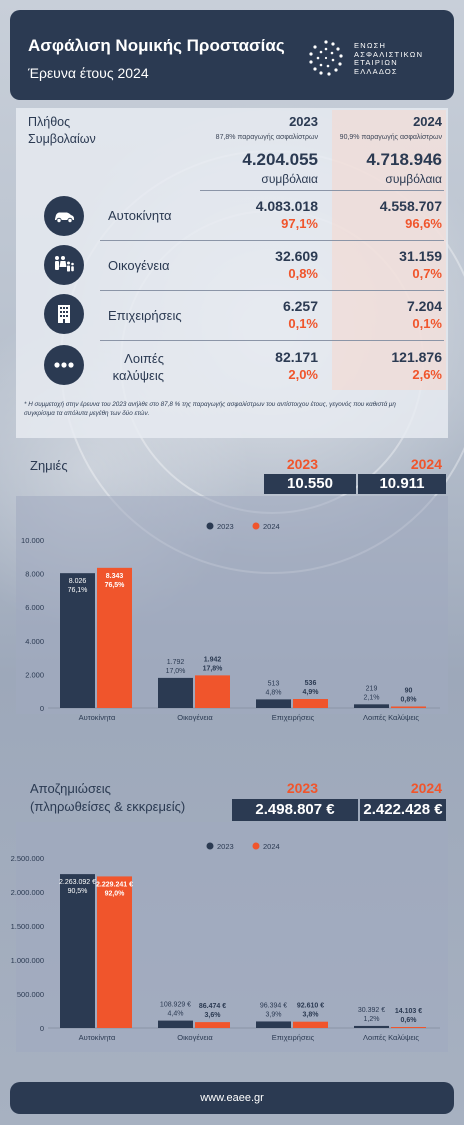 This screenshot has width=464, height=1125. I want to click on footer-bar: www.eaee.gr, so click(232, 1098).